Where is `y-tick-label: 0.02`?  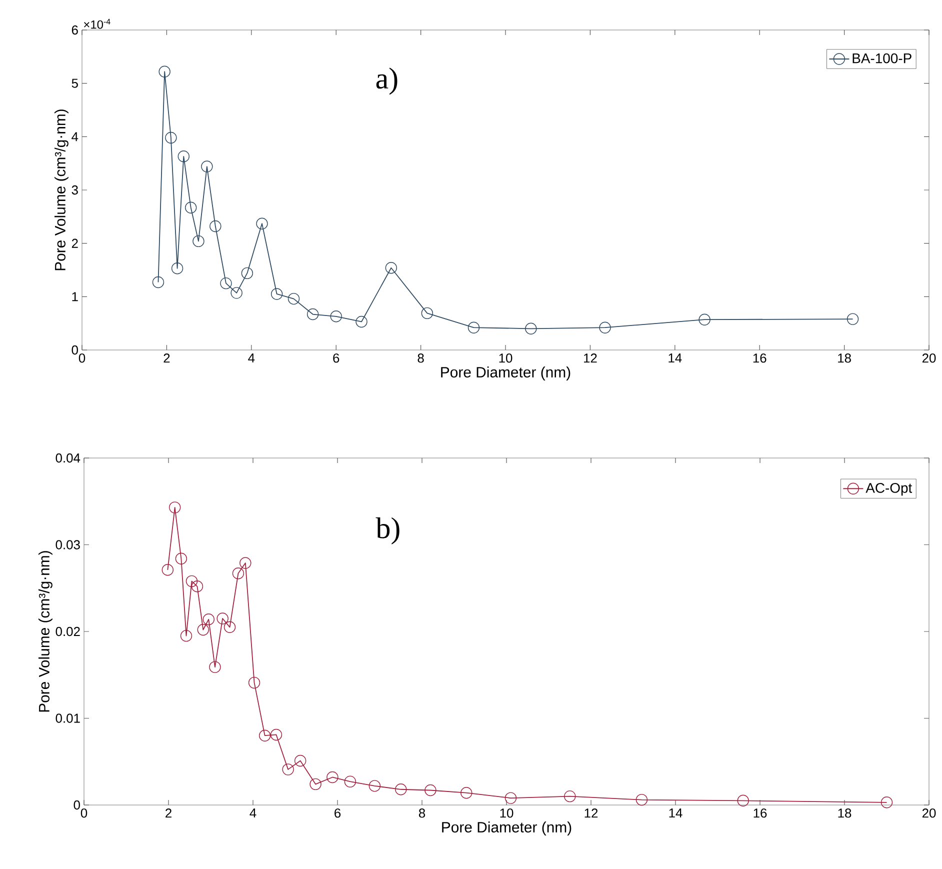
y-tick-label: 0.02 is located at coordinates (68, 631).